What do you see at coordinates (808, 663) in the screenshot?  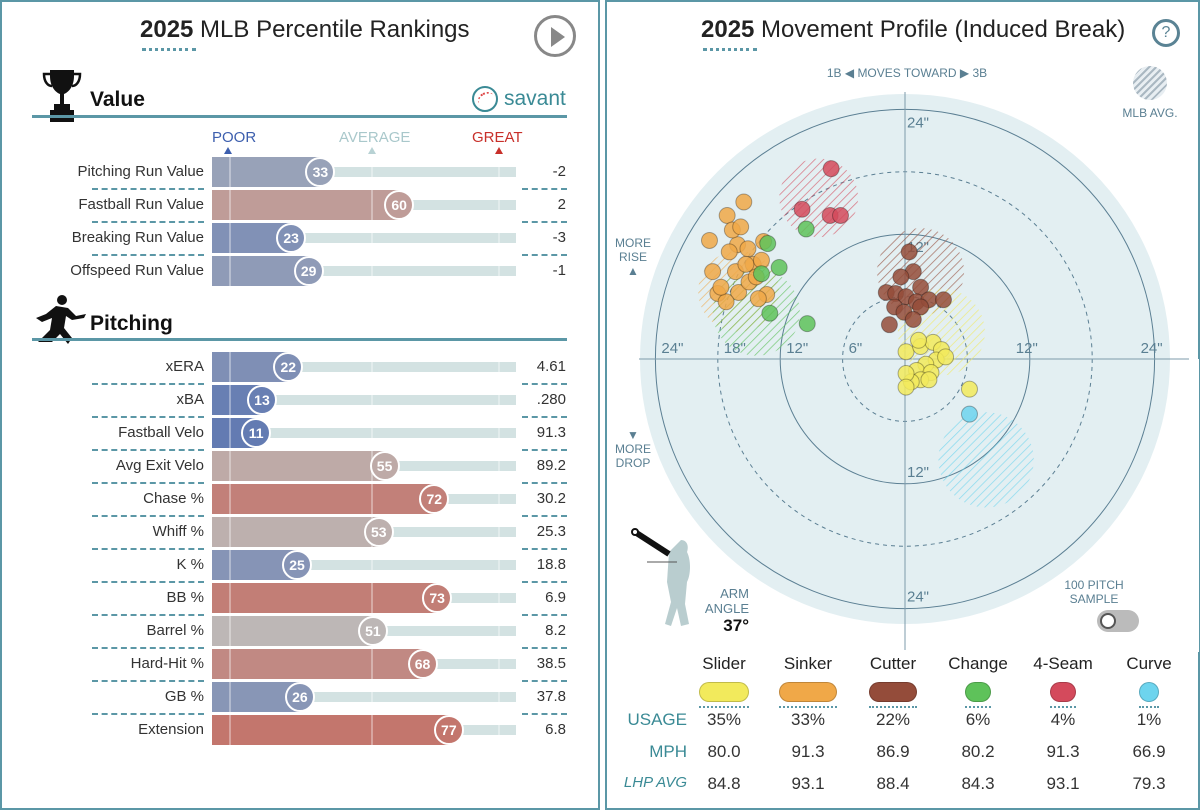 I see `pitch-name: Sinker` at bounding box center [808, 663].